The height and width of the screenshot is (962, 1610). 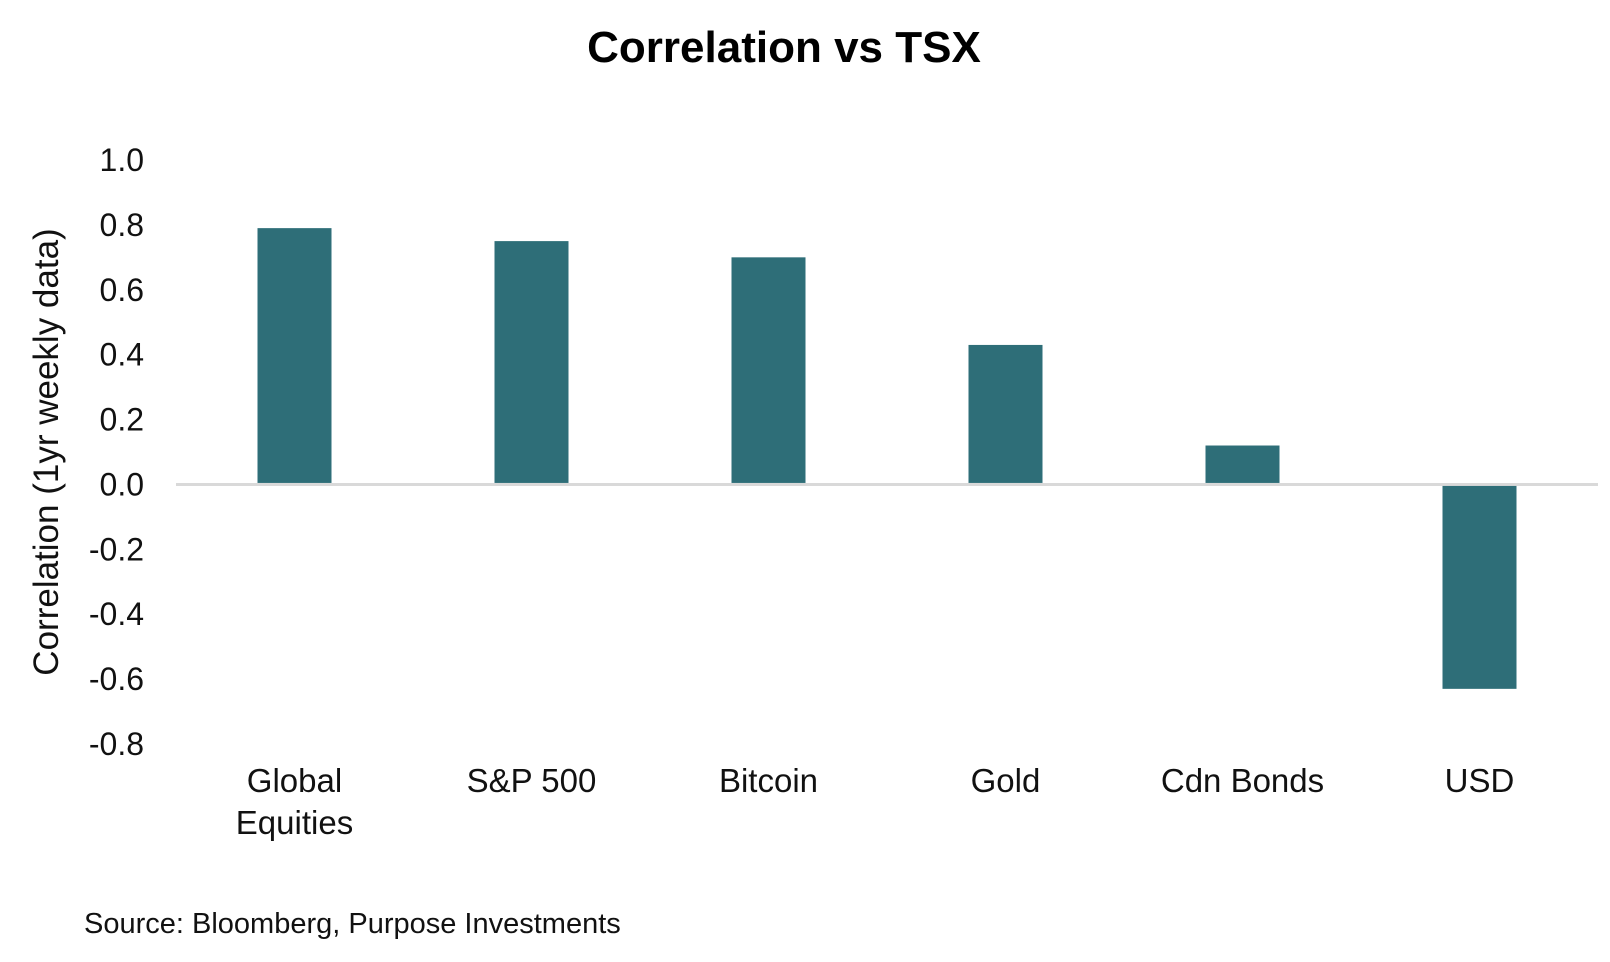 I want to click on x-tick-label: Cdn Bonds, so click(x=1242, y=780).